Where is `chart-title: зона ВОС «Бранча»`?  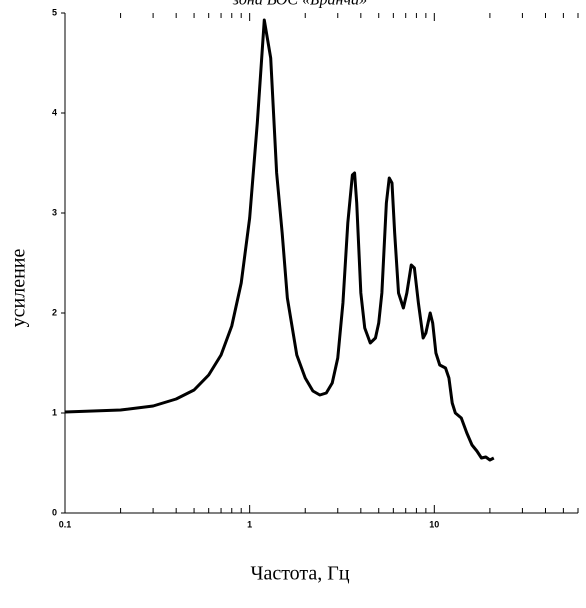
chart-title: зона ВОС «Бранча» is located at coordinates (299, 4).